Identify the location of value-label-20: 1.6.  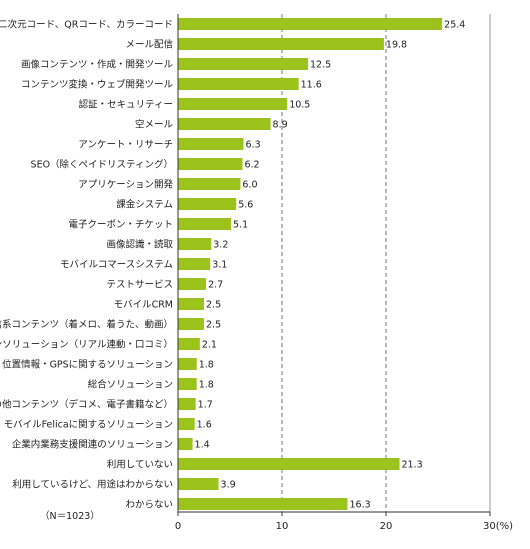
(204, 425).